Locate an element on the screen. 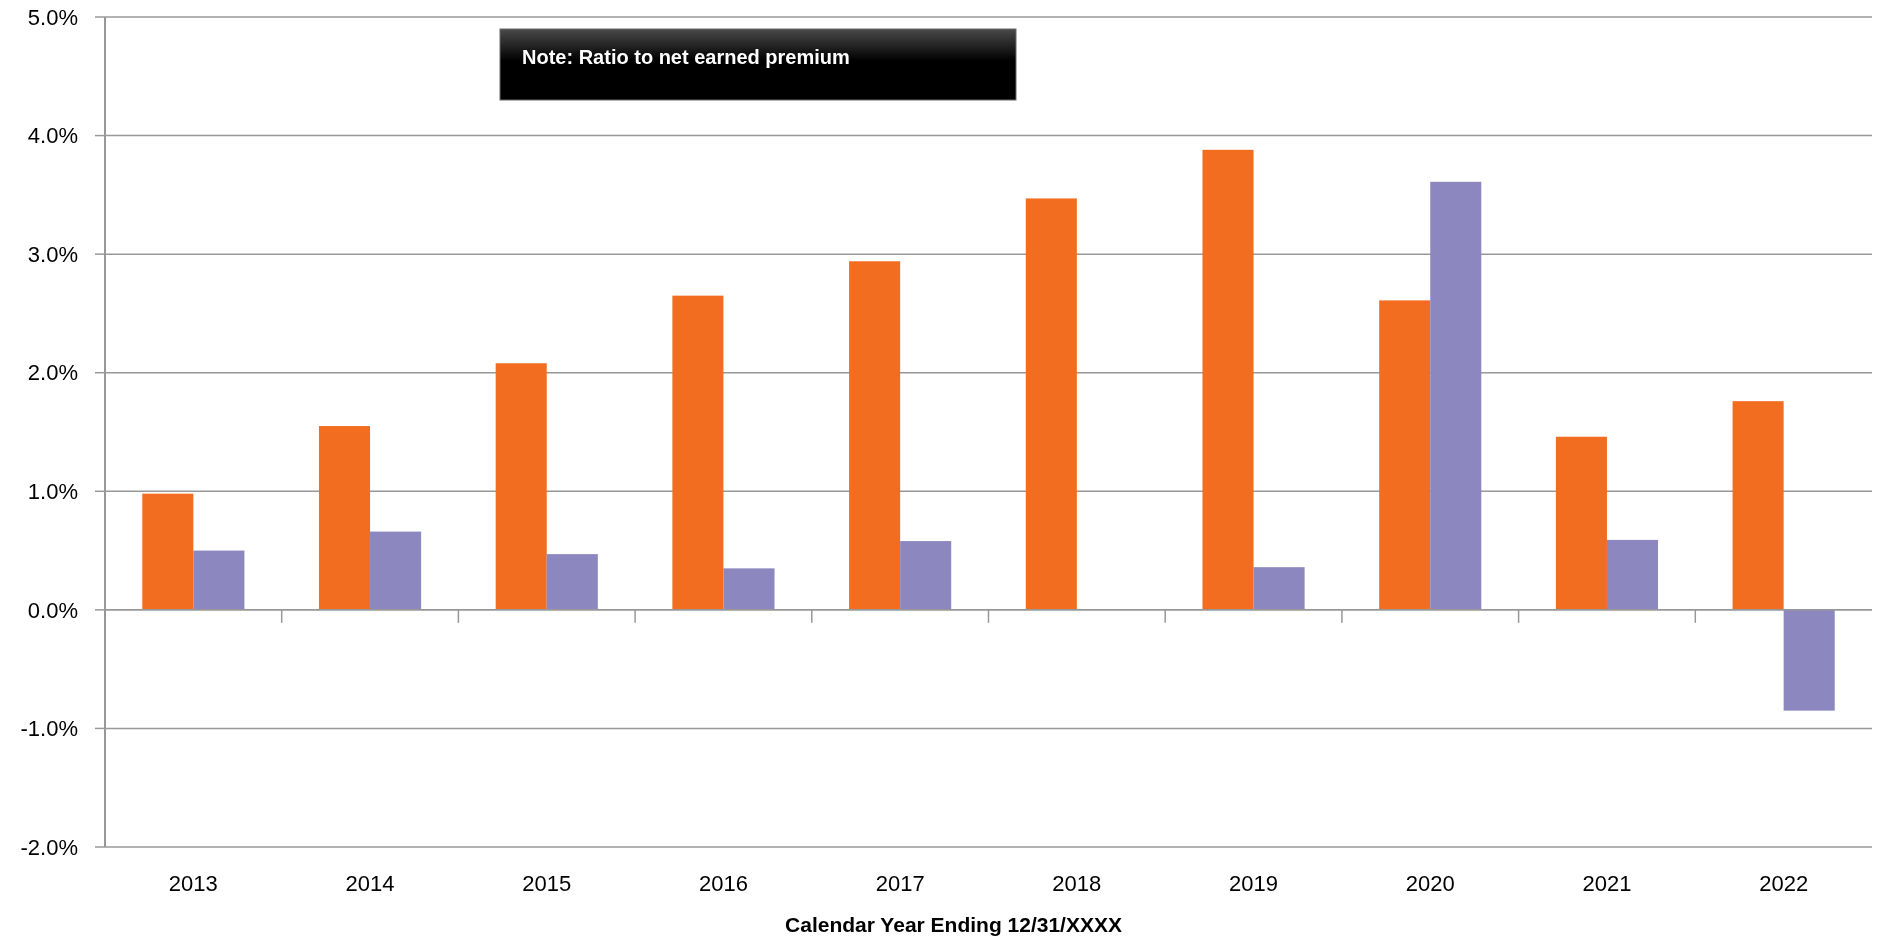 This screenshot has width=1877, height=943. x-tick-label: 2022 is located at coordinates (1784, 883).